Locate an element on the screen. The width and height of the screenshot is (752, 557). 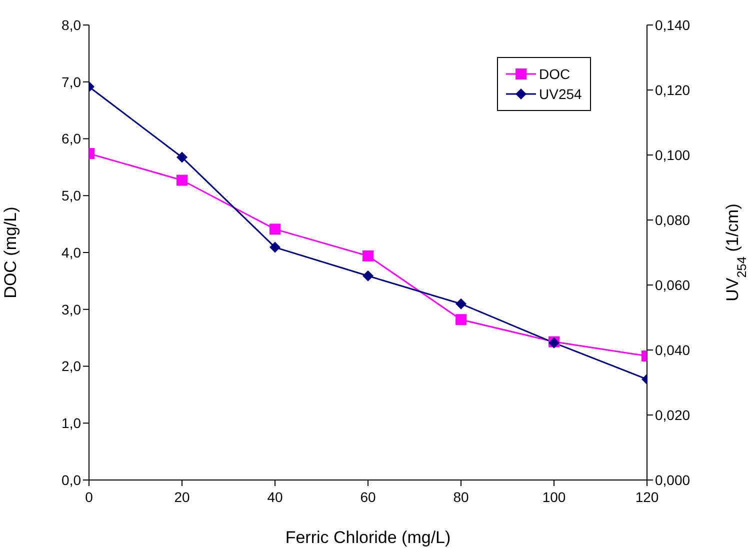
x-tick-label: 80 is located at coordinates (461, 496).